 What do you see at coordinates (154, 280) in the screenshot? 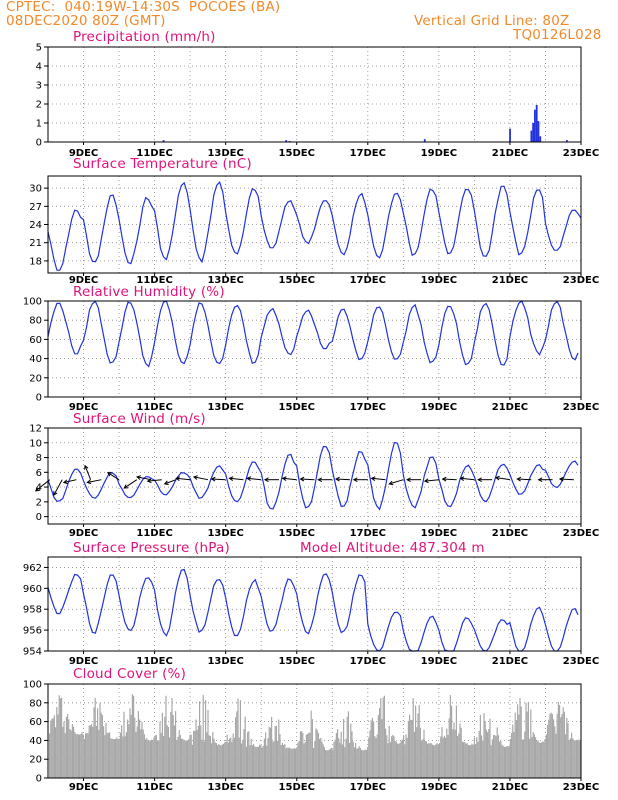
I see `temp-xtick-label: 11DEC` at bounding box center [154, 280].